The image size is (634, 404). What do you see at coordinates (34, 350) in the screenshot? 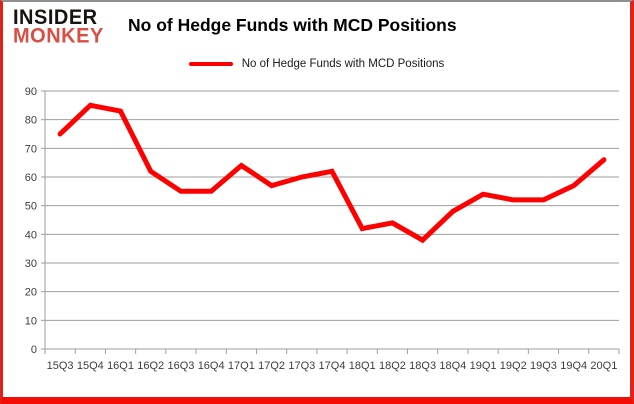
I see `y-tick-label: 0` at bounding box center [34, 350].